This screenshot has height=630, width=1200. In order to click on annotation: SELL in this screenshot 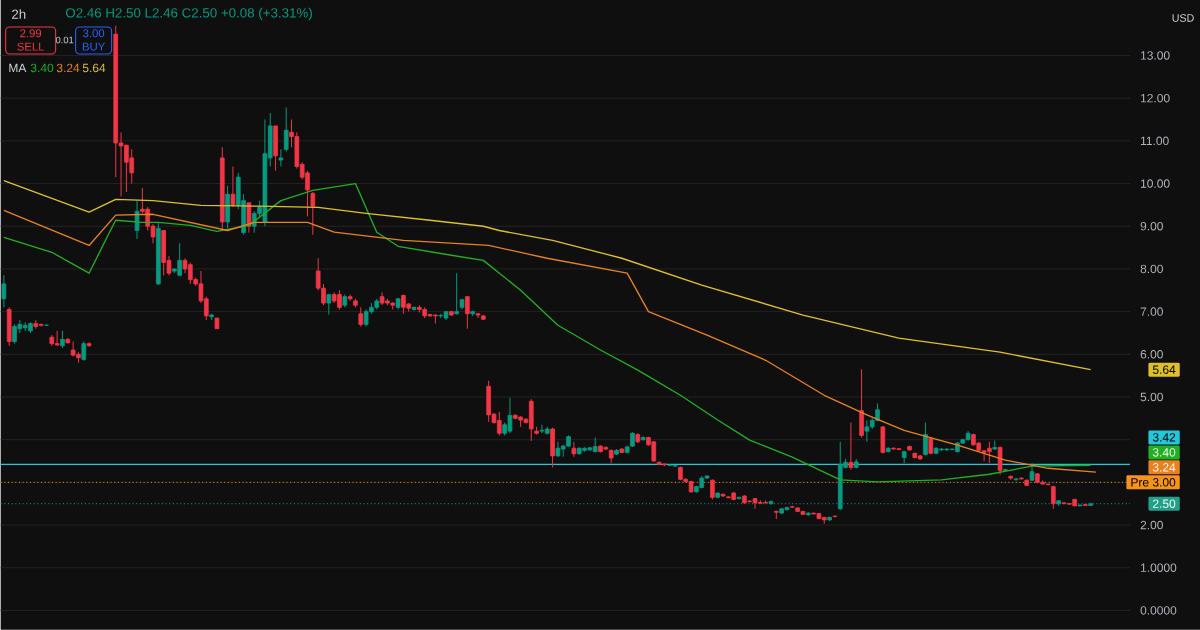, I will do `click(31, 46)`.